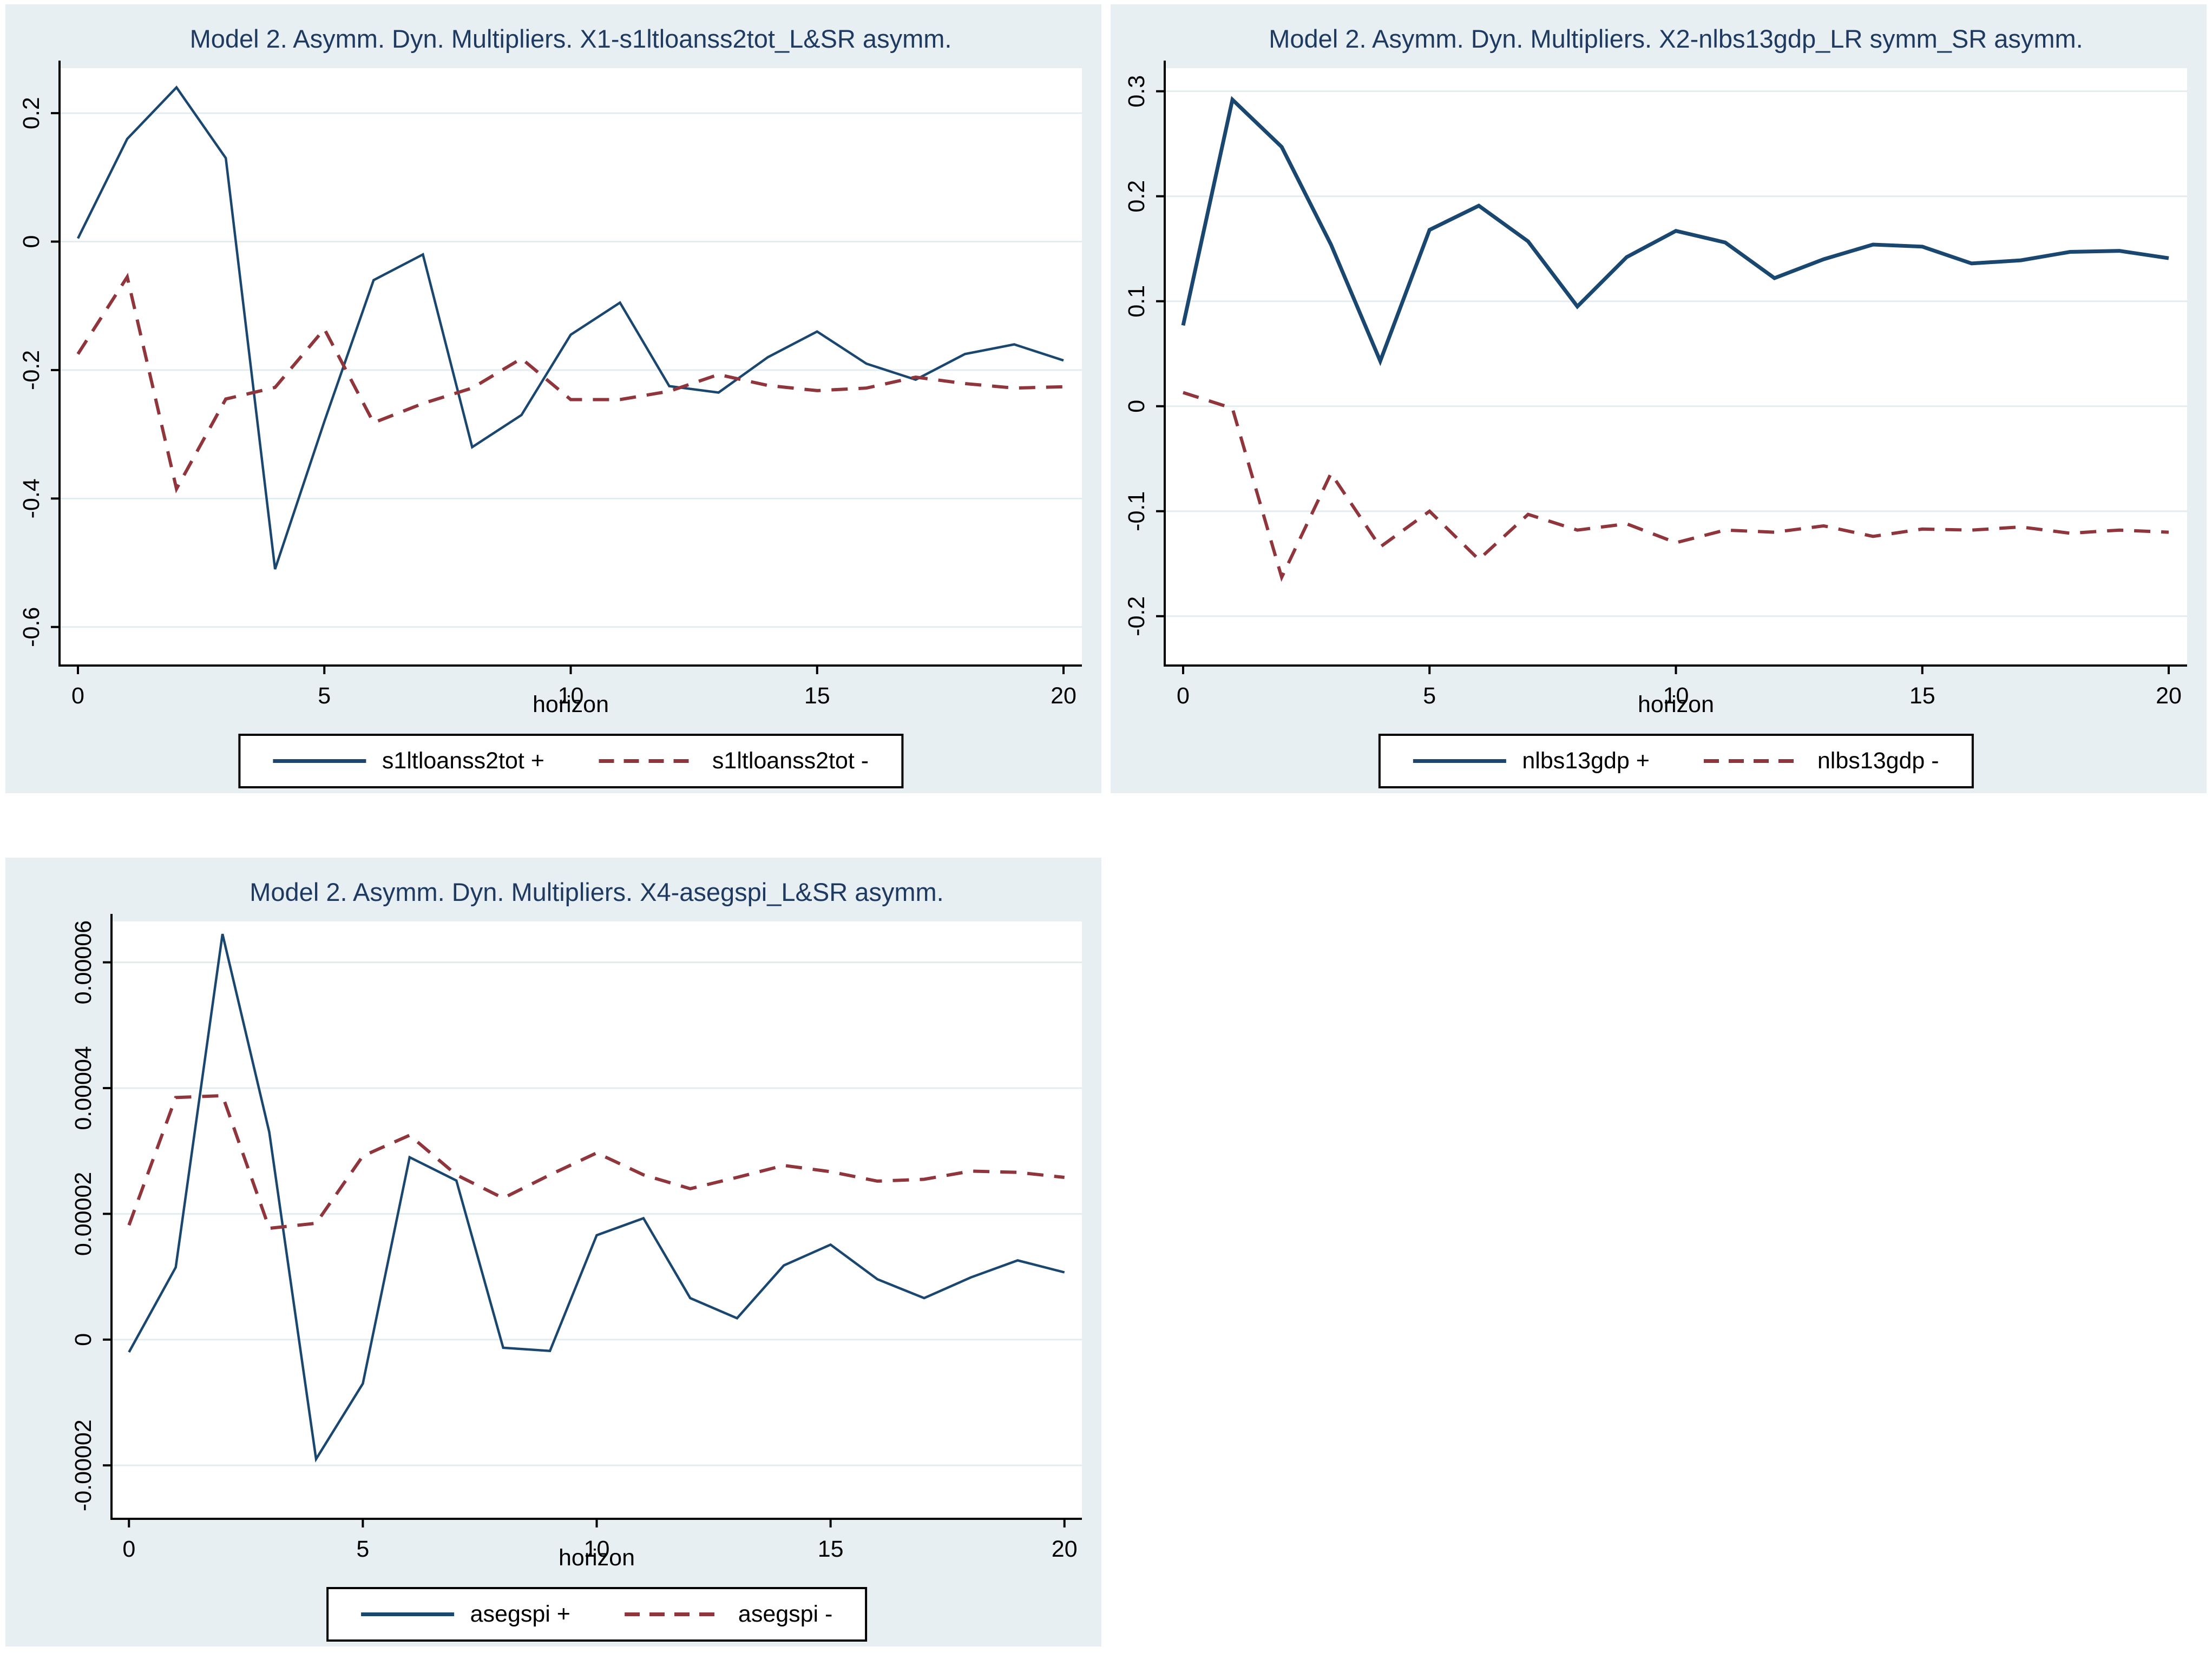 The image size is (2212, 1653). I want to click on legend-label-negative: asegspi -, so click(785, 1614).